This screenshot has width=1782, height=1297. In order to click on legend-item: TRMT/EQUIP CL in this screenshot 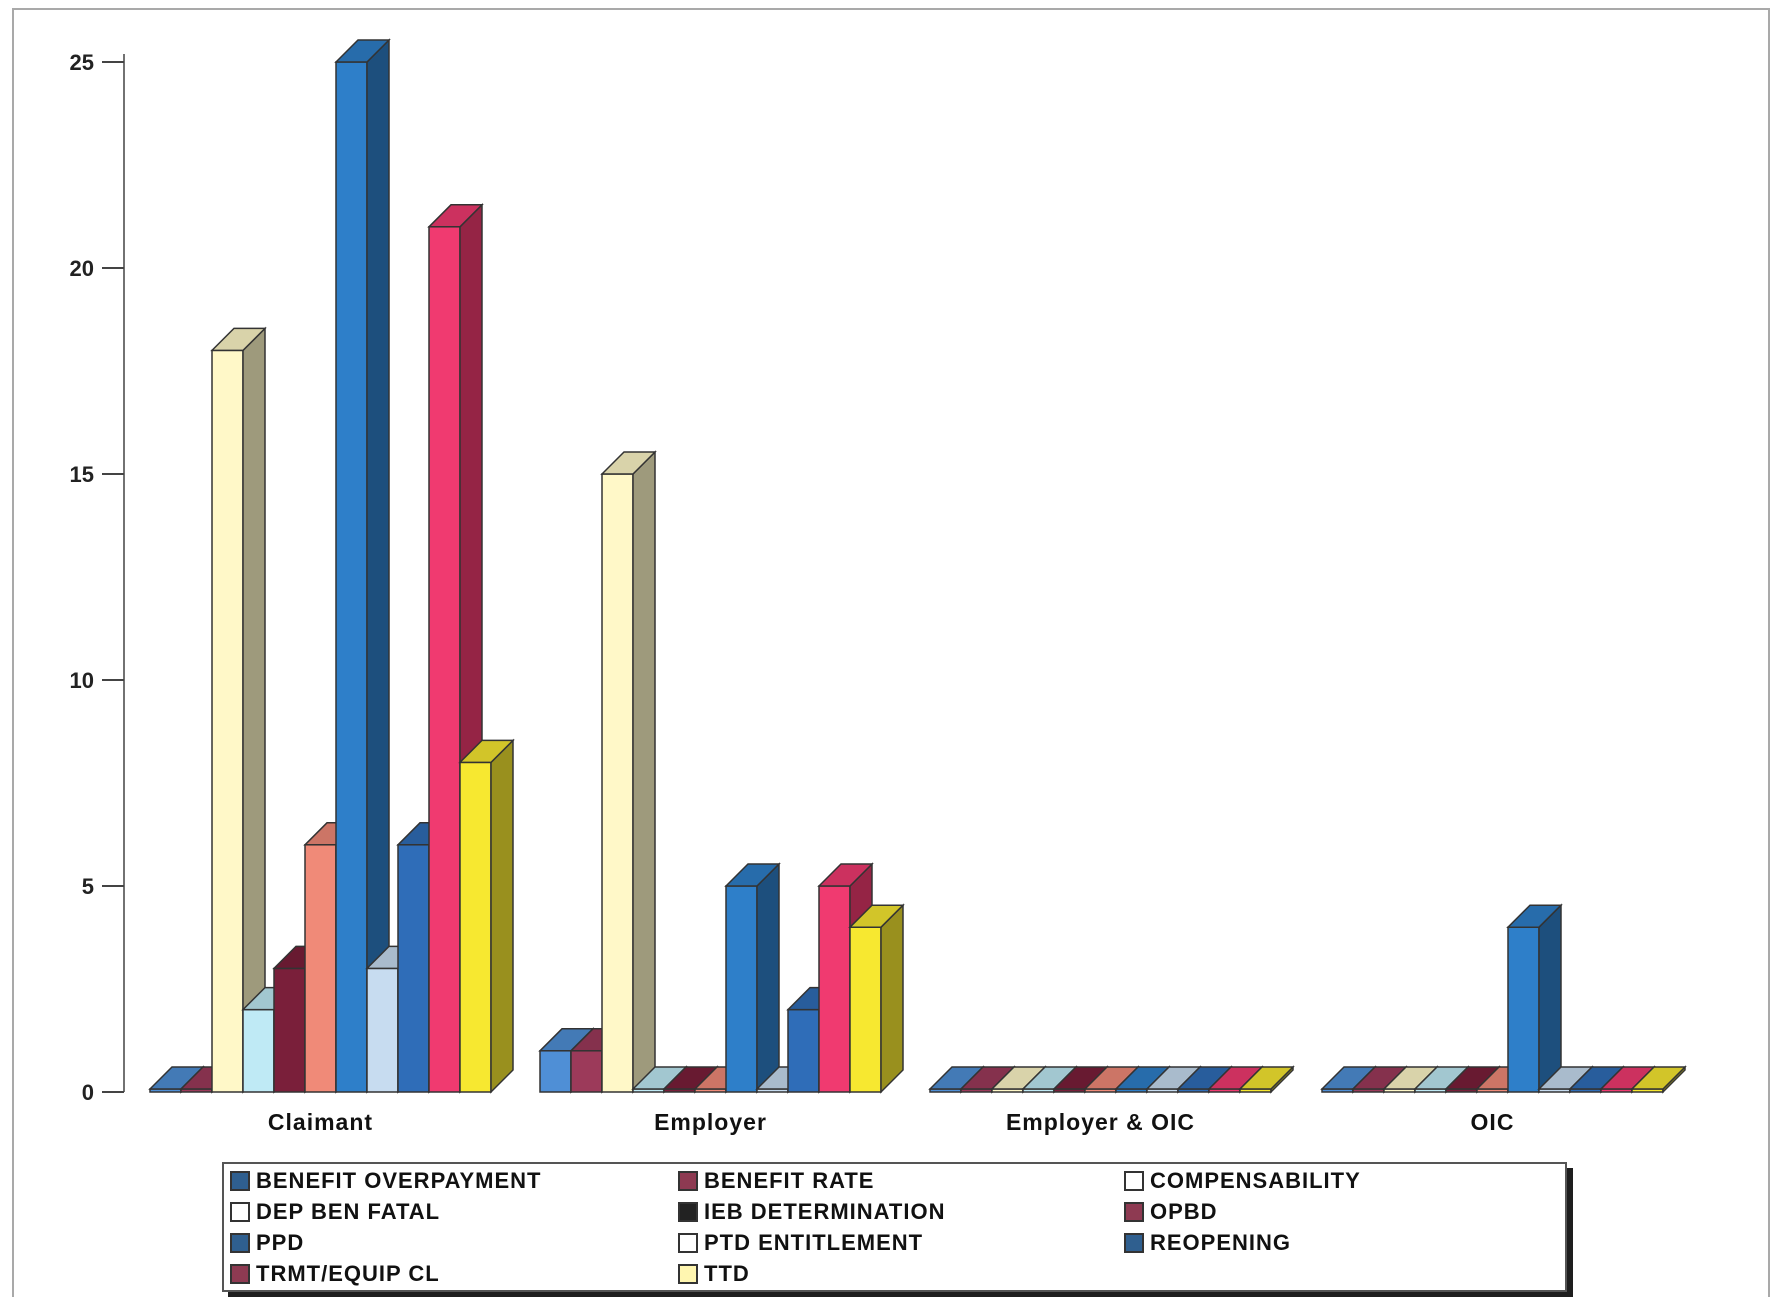, I will do `click(335, 1274)`.